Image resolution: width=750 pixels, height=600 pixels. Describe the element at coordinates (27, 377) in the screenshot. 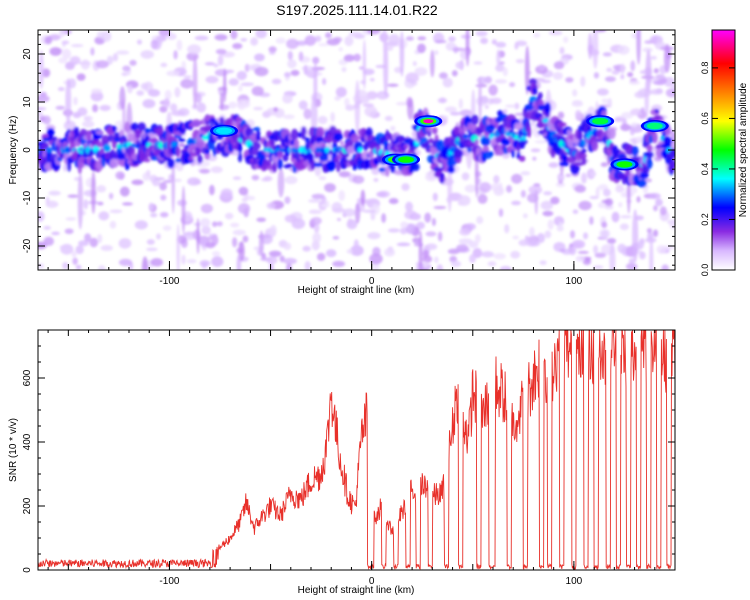

I see `y-tick-label: 600` at that location.